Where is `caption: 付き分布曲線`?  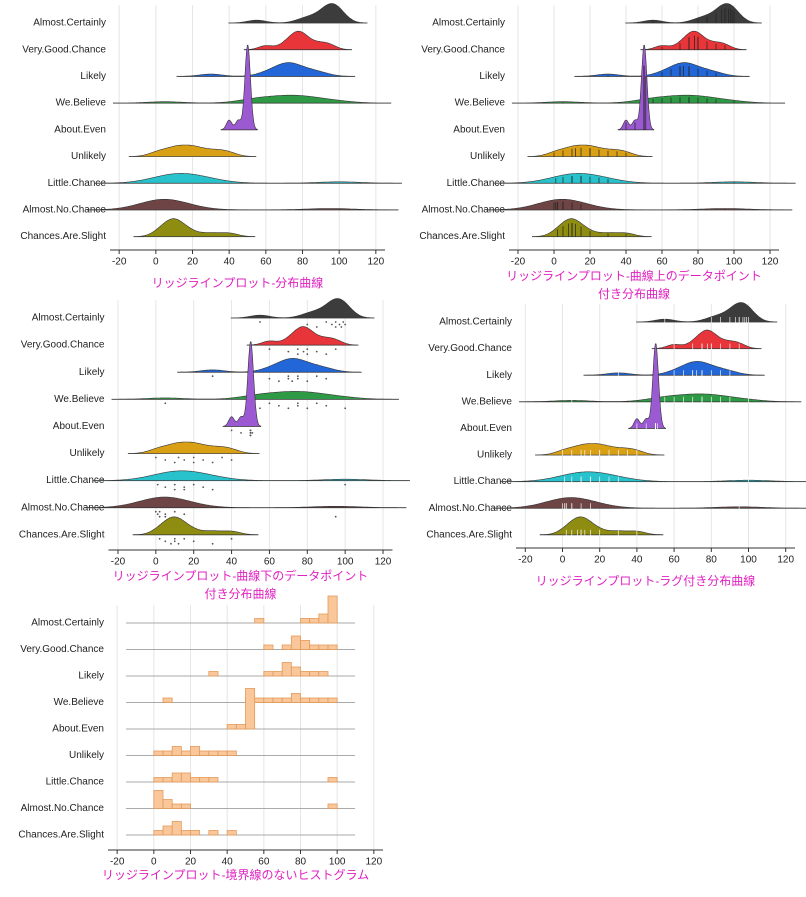
caption: 付き分布曲線 is located at coordinates (634, 293).